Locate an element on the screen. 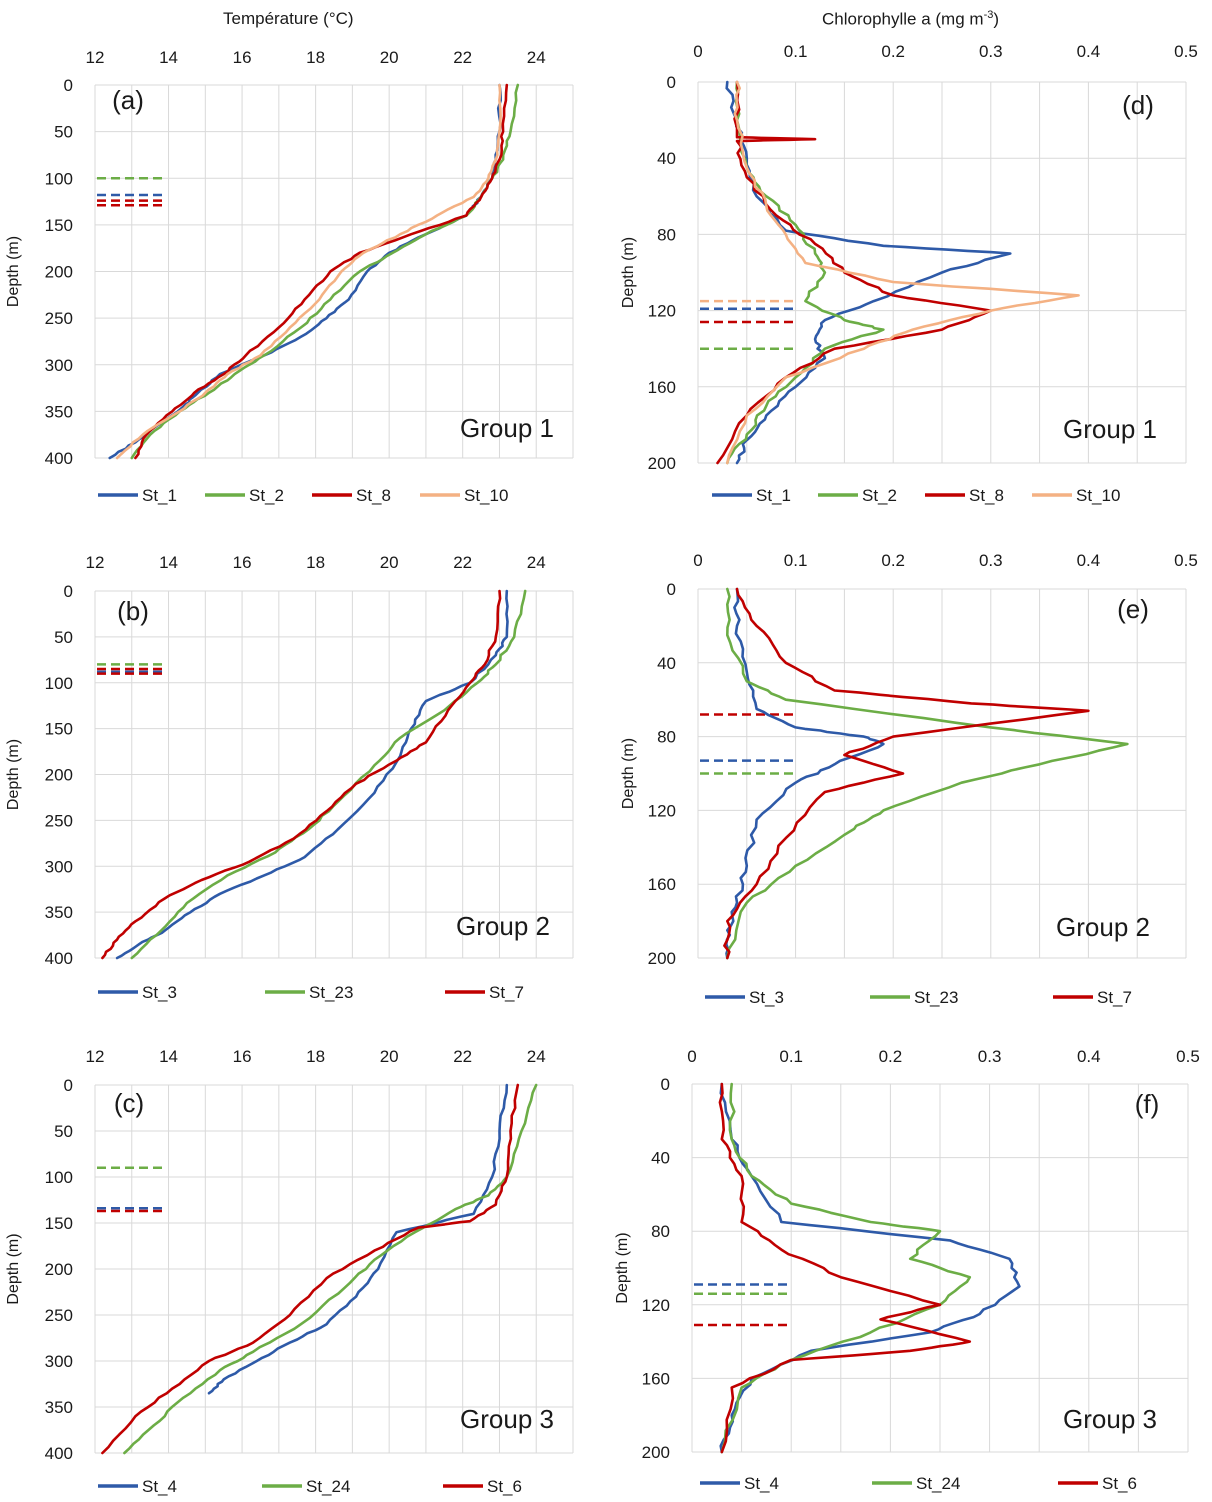 The image size is (1212, 1502). legend-label: St_2 is located at coordinates (266, 495).